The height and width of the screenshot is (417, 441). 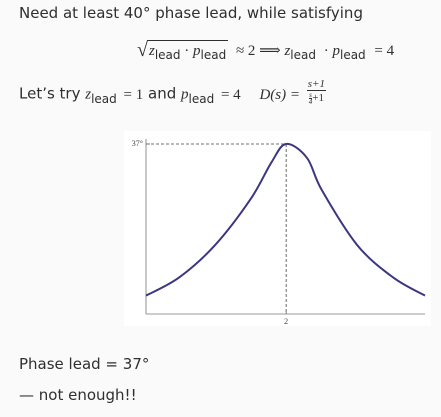 I want to click on conclusion-text: — not enough!!, so click(x=78, y=395).